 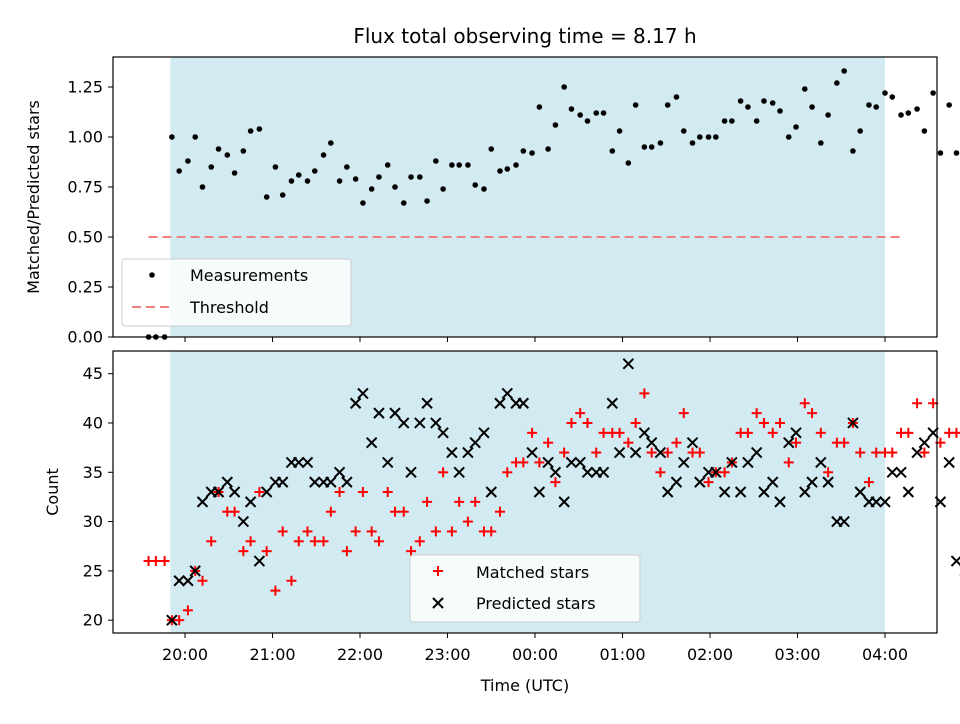 I want to click on y-tick-label: 0.00, so click(x=85, y=337).